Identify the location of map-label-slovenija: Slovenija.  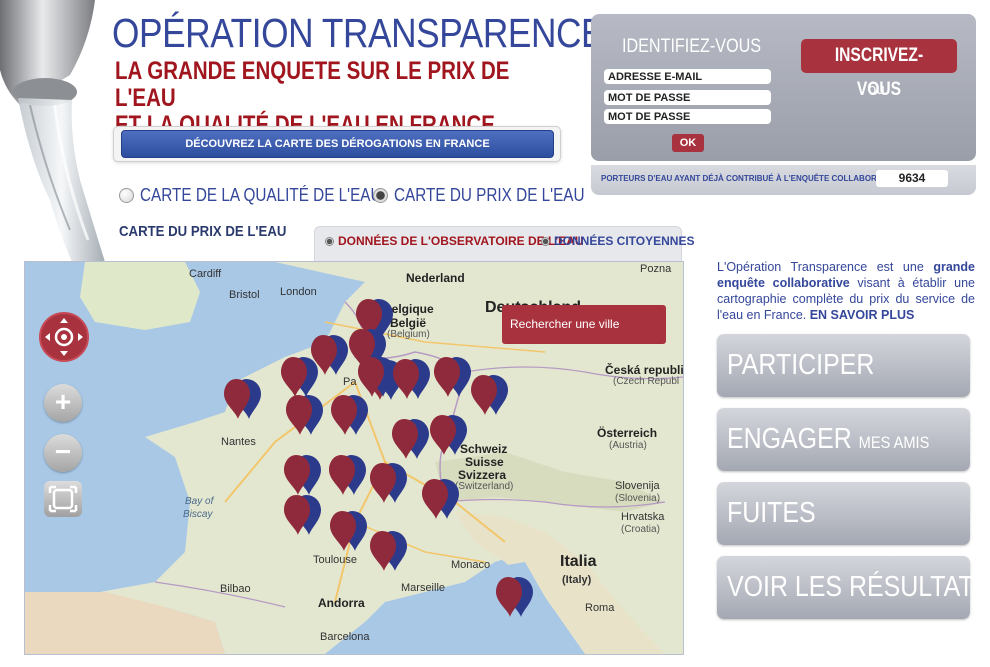
(637, 486).